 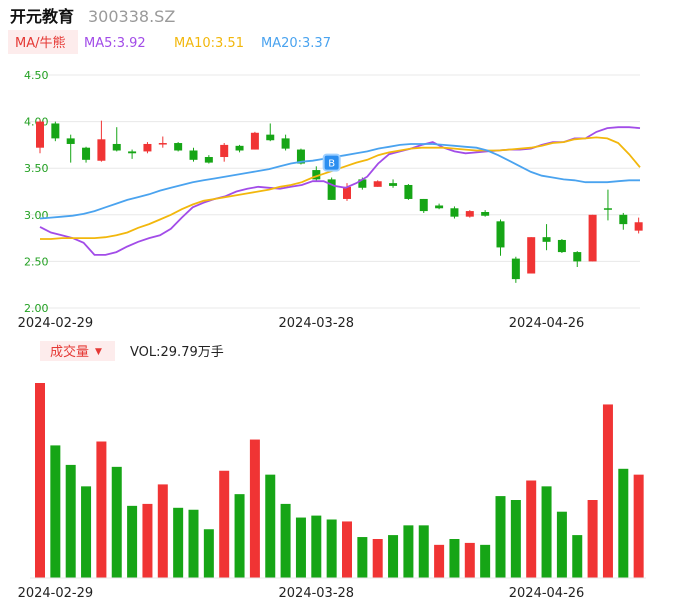 What do you see at coordinates (296, 43) in the screenshot?
I see `ma20-legend: MA20:3.37` at bounding box center [296, 43].